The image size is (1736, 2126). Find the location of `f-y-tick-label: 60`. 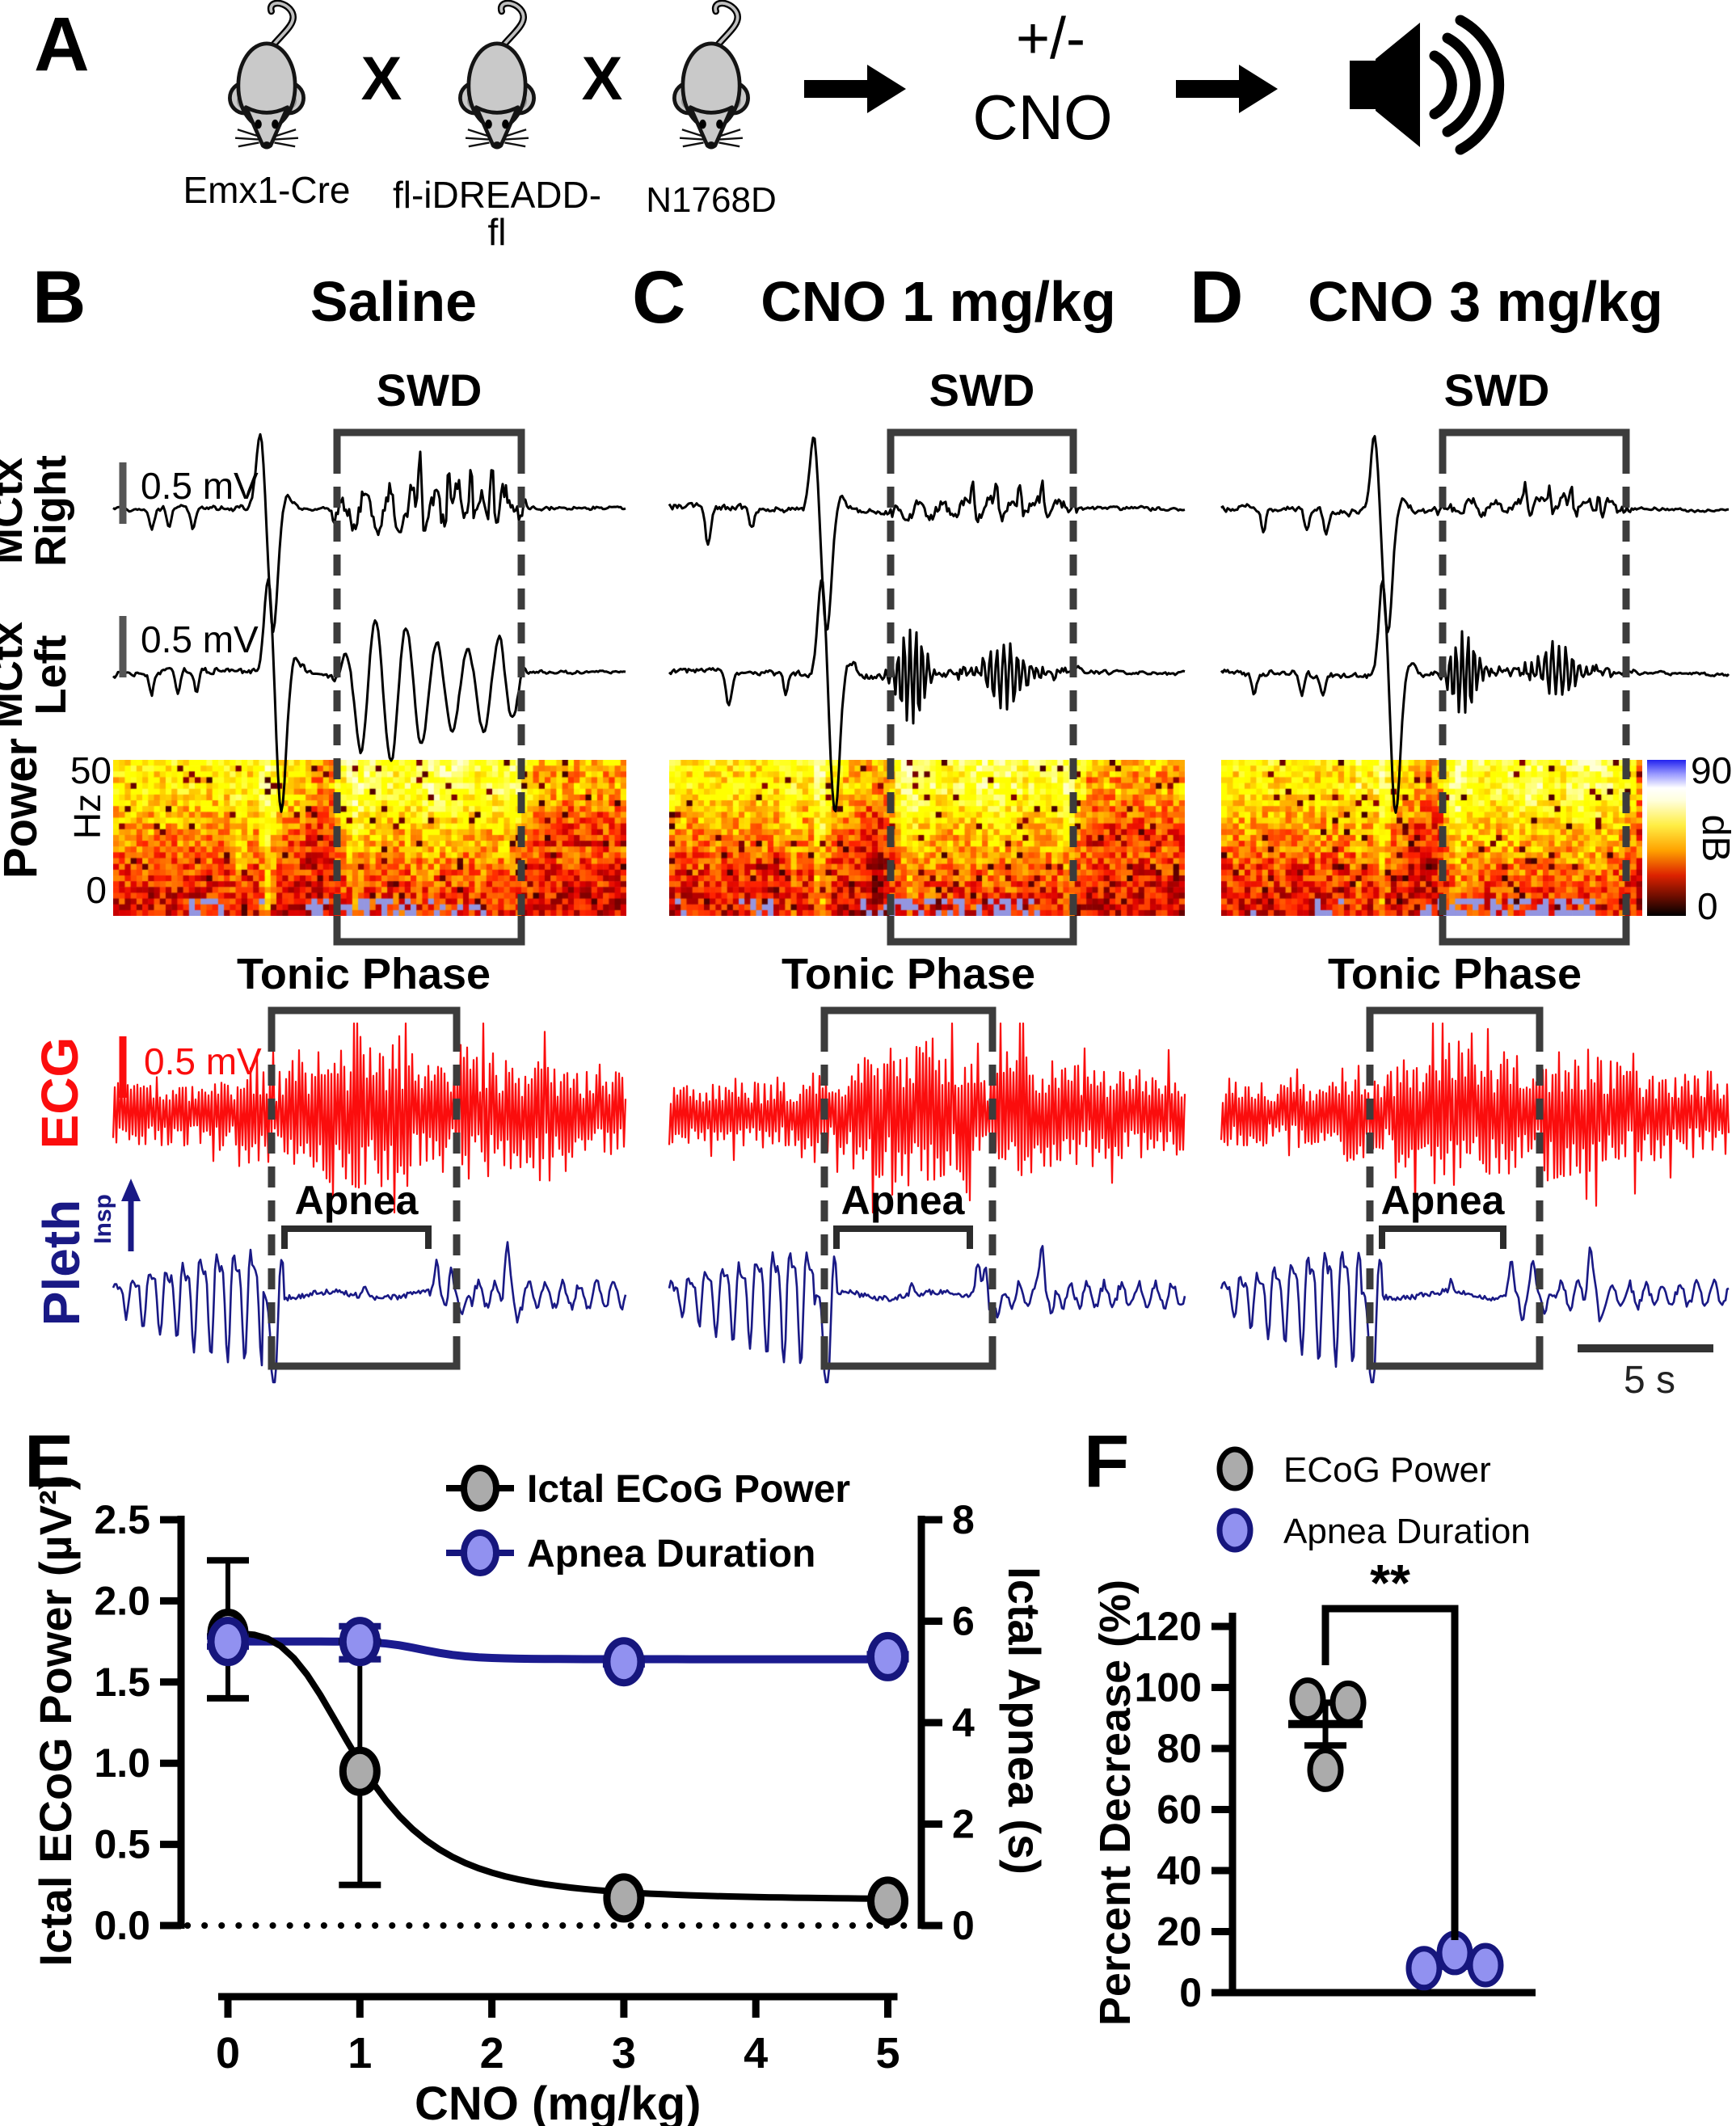

f-y-tick-label: 60 is located at coordinates (1179, 1810).